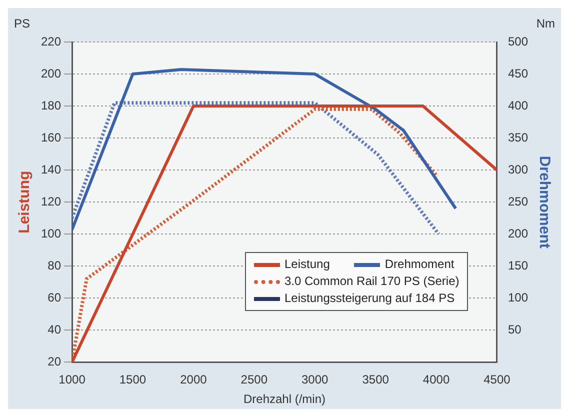 Image resolution: width=569 pixels, height=417 pixels. I want to click on y-axis-title: Leistung, so click(25, 202).